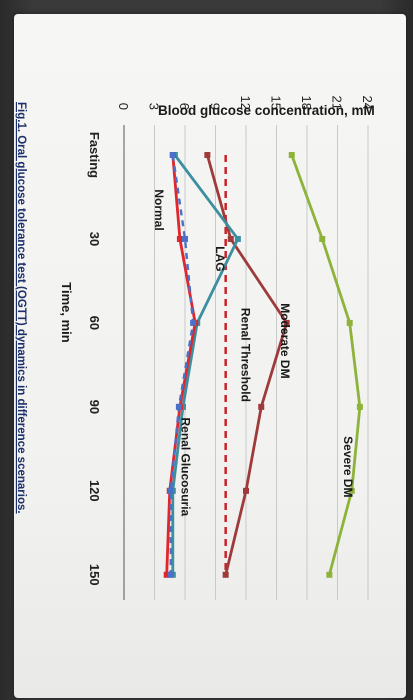 This screenshot has height=700, width=413. Describe the element at coordinates (94, 155) in the screenshot. I see `x-tick-label: Fasting` at that location.